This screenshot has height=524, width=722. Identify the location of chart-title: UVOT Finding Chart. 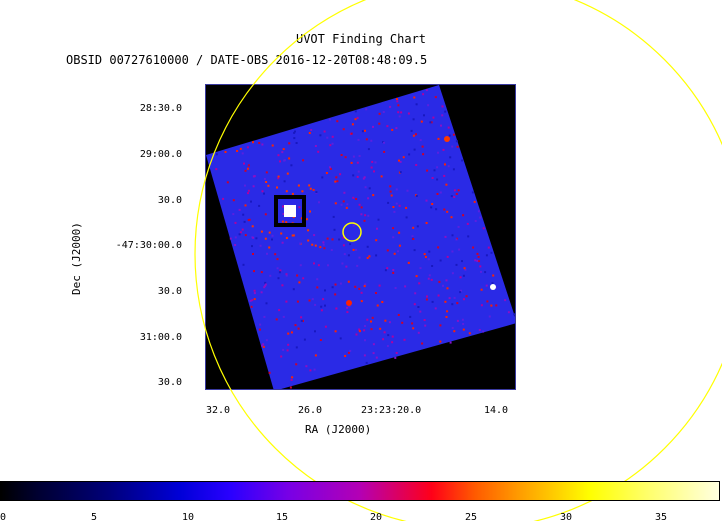
(361, 39).